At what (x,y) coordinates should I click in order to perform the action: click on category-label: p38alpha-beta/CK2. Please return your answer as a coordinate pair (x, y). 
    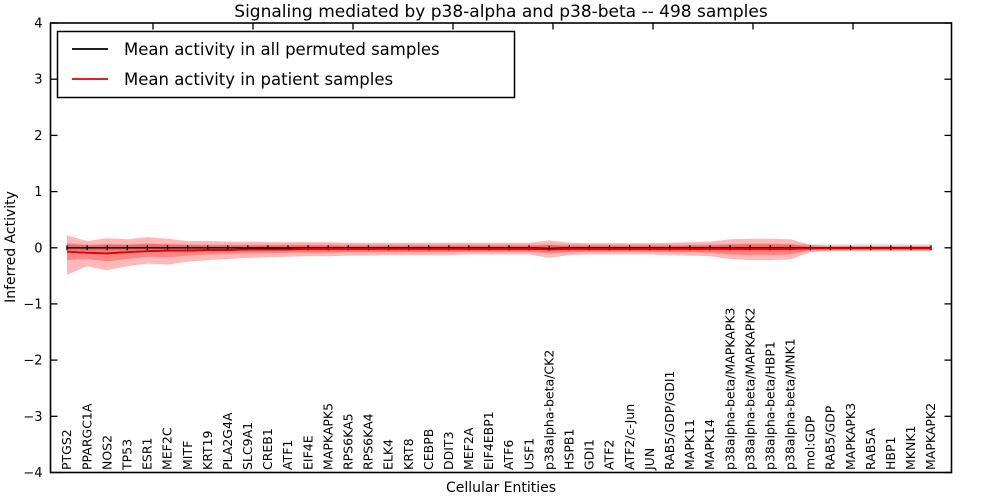
    Looking at the image, I should click on (548, 410).